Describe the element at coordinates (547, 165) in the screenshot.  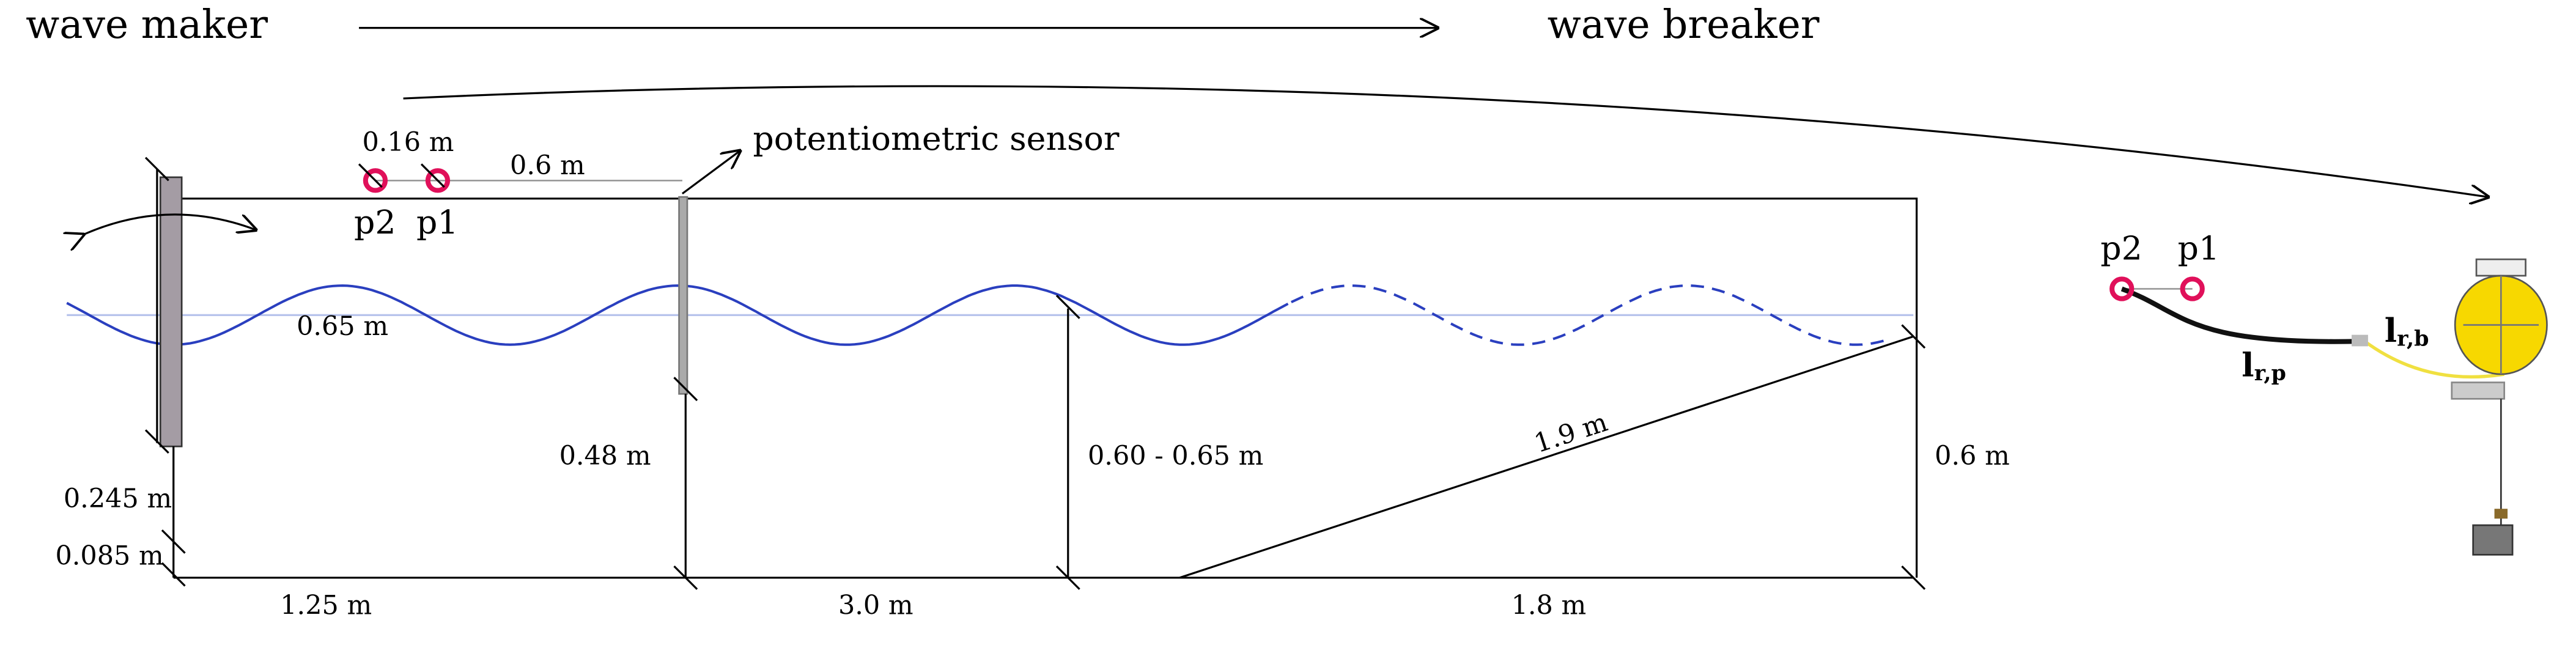
I see `probe-distance: 0.6 m` at that location.